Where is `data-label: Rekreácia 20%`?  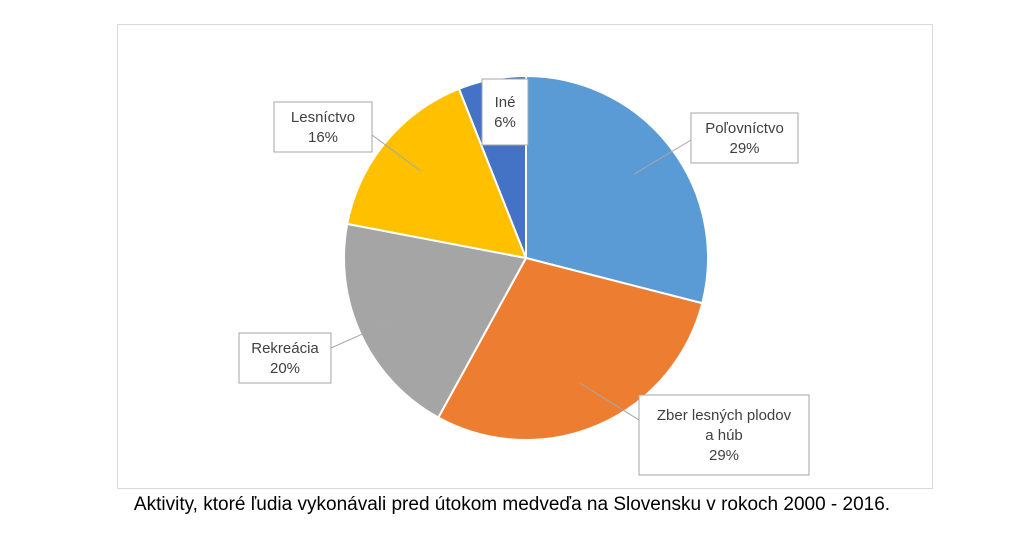
data-label: Rekreácia 20% is located at coordinates (285, 358).